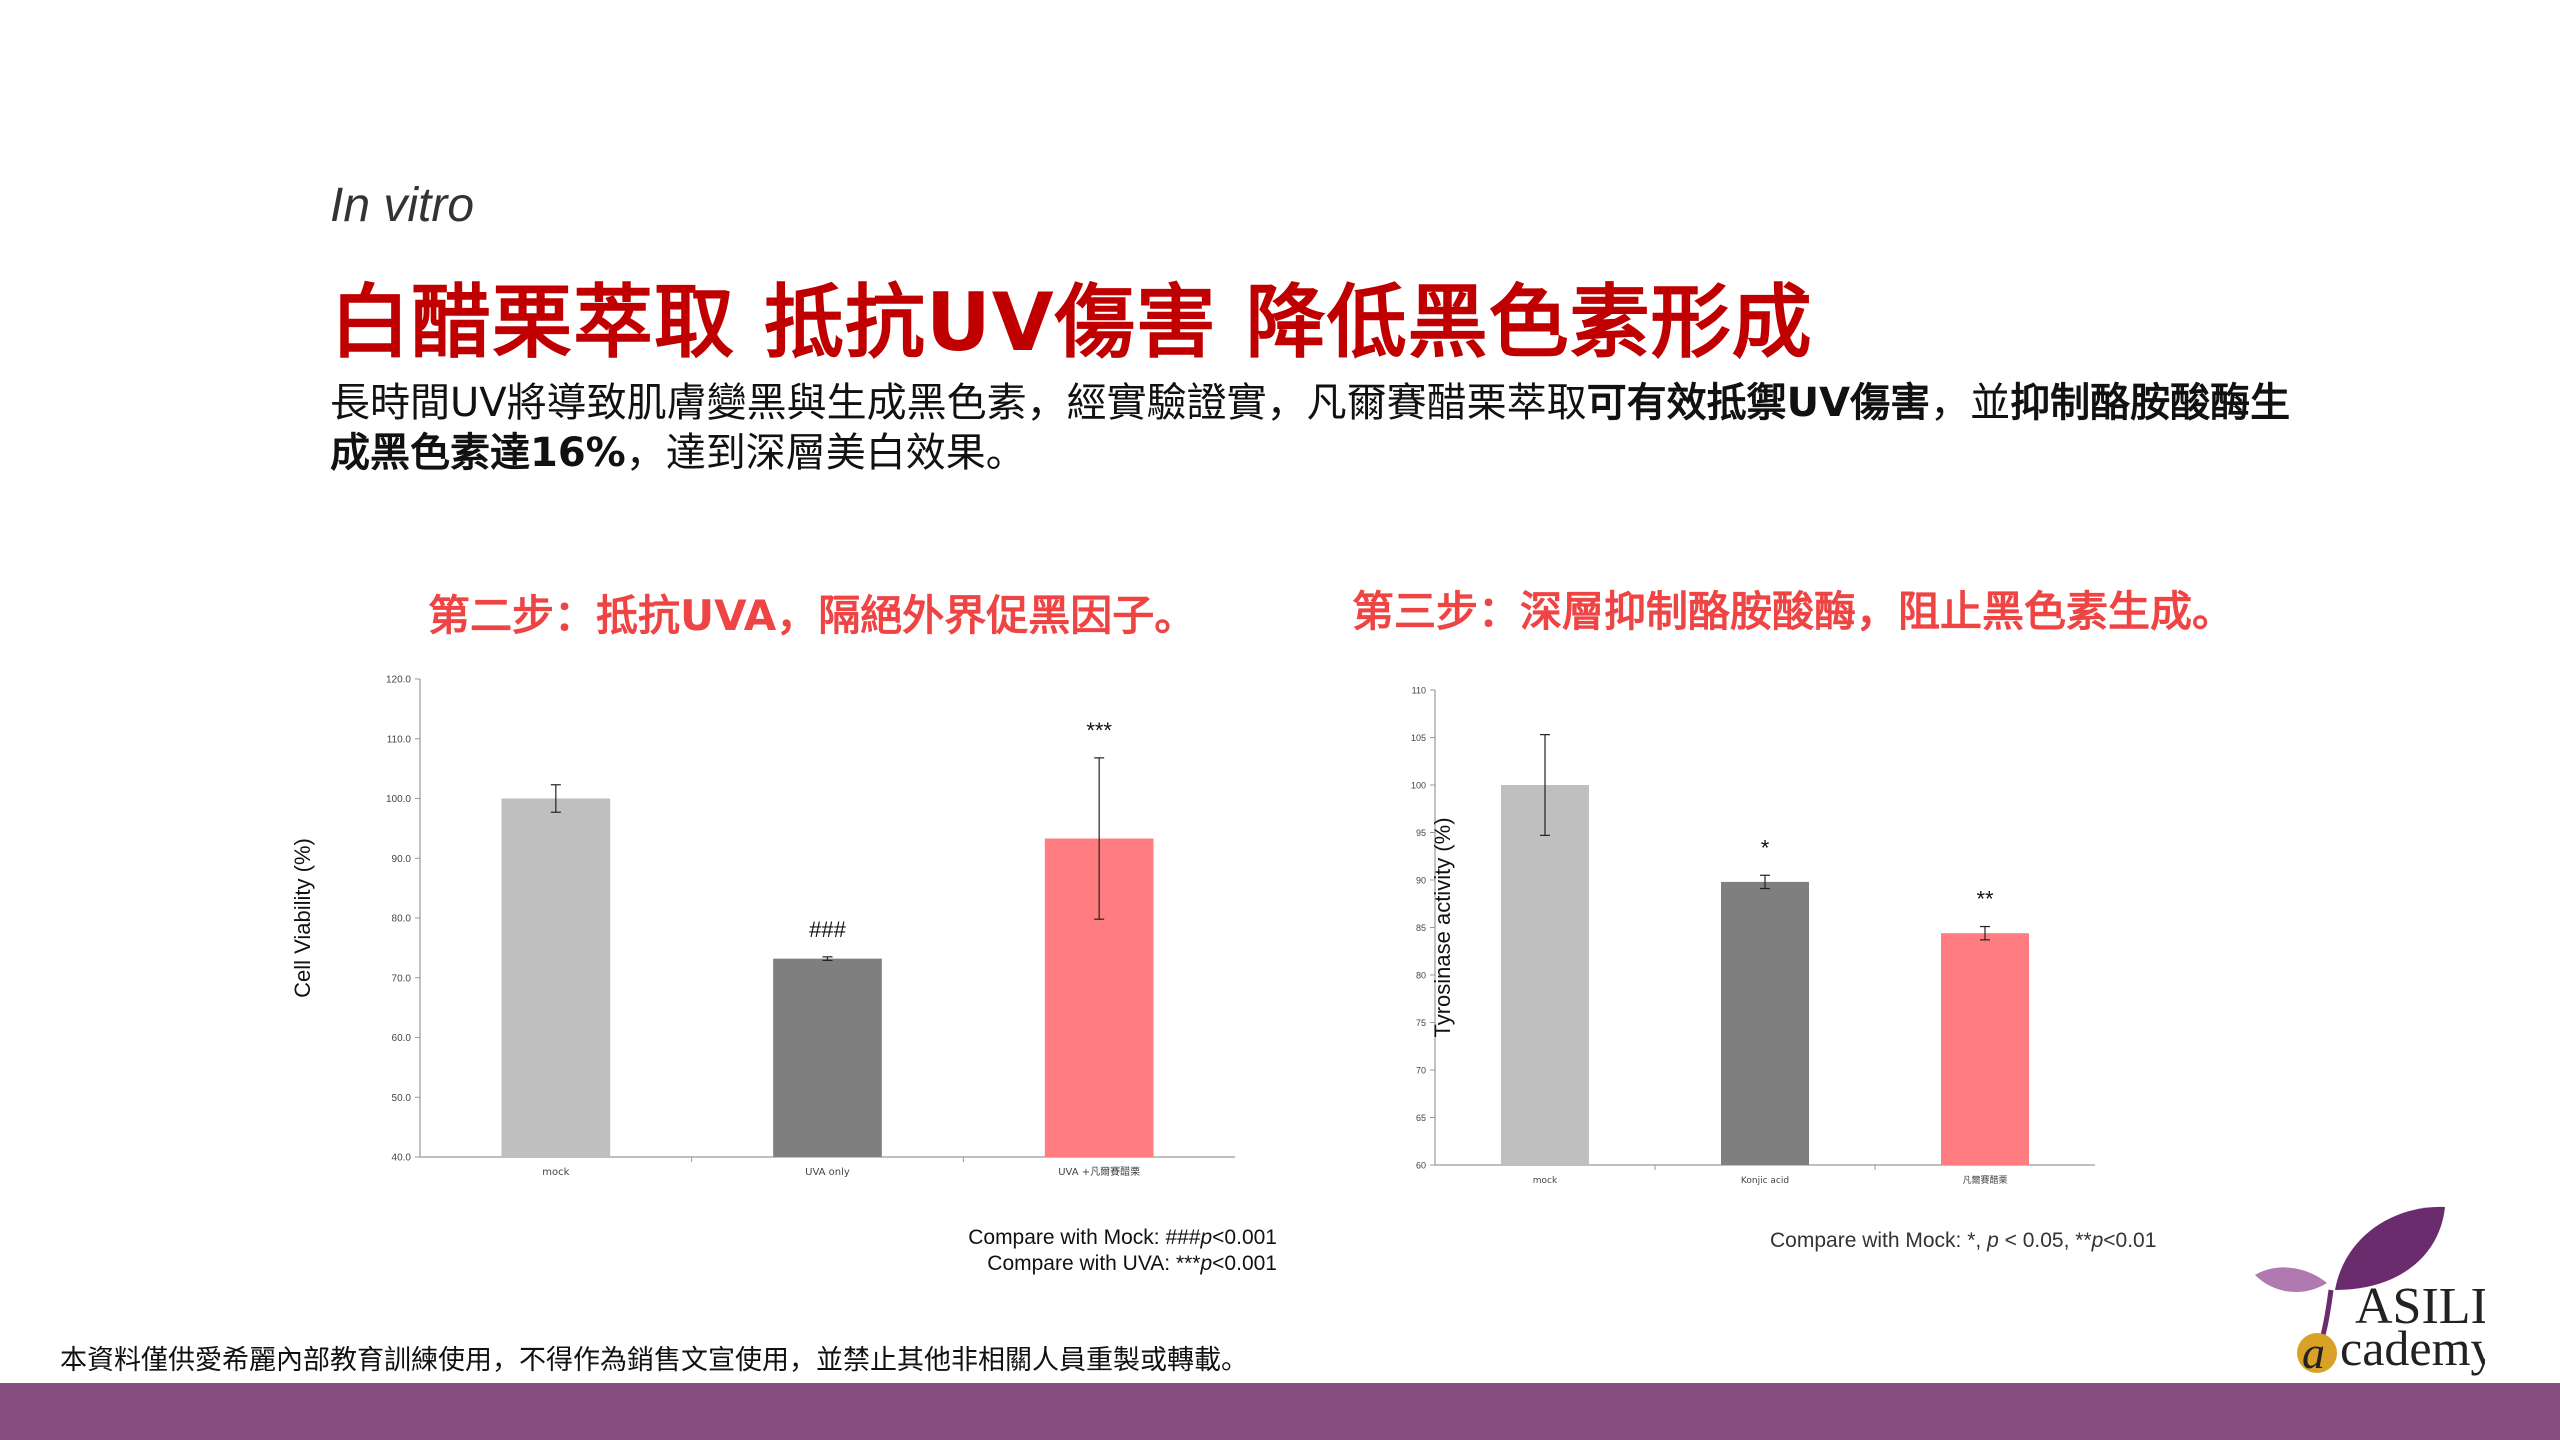 The width and height of the screenshot is (2560, 1440). What do you see at coordinates (1421, 833) in the screenshot?
I see `chart2-ytick-label: 95` at bounding box center [1421, 833].